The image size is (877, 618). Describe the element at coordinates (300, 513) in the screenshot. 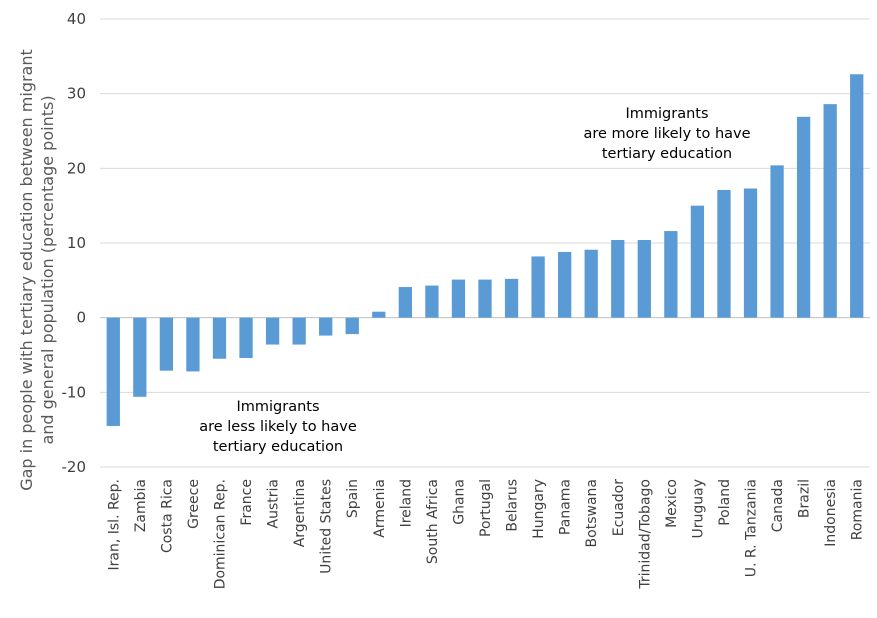

I see `x-category-label: Argentina` at that location.